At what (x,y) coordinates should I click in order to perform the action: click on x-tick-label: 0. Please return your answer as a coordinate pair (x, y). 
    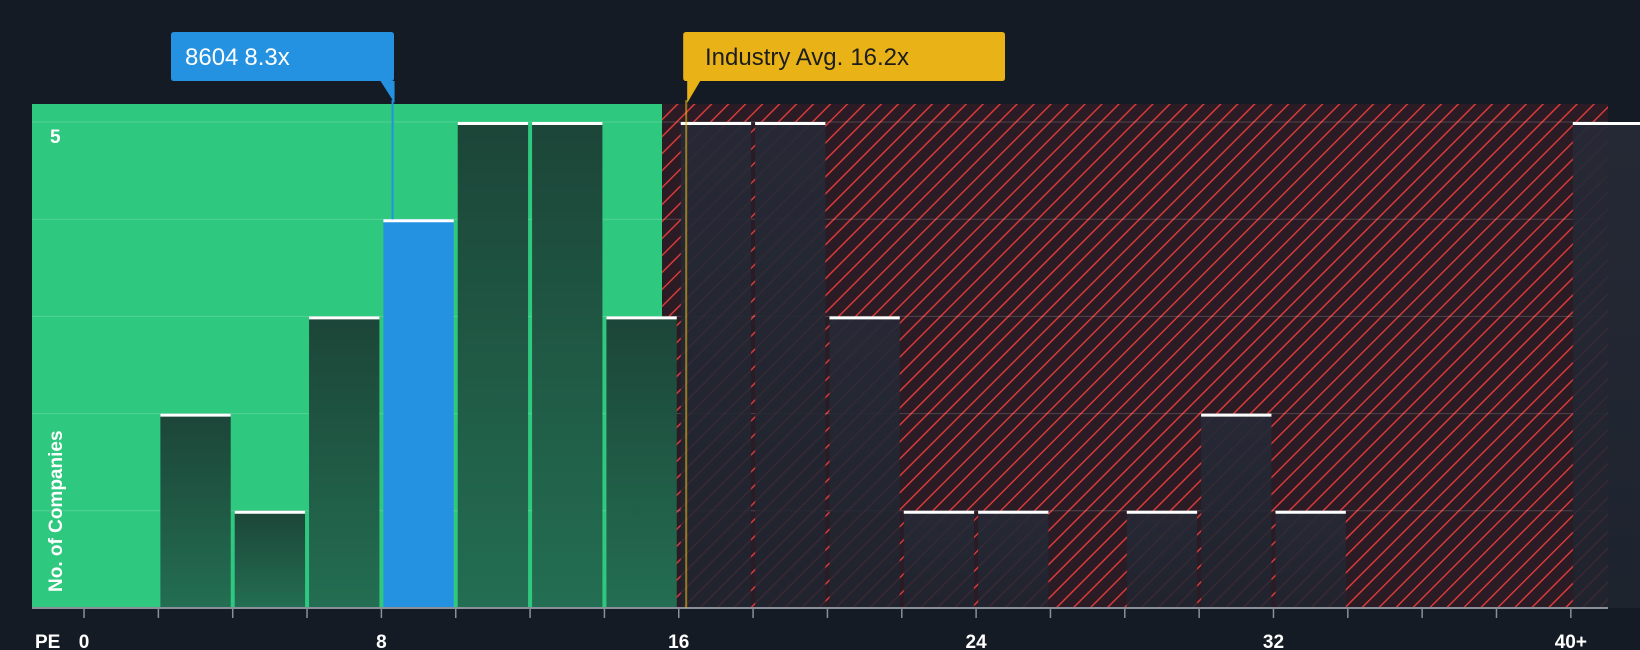
    Looking at the image, I should click on (84, 641).